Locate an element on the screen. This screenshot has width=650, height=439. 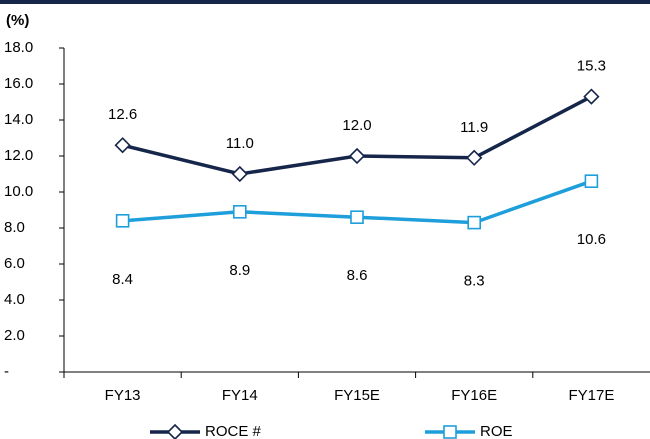
data-label: 8.4 is located at coordinates (122, 279).